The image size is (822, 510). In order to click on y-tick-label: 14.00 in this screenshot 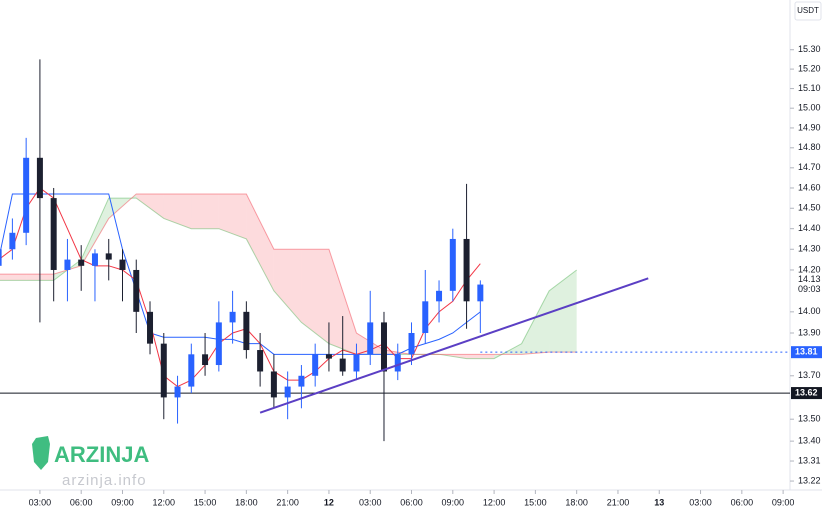, I will do `click(809, 311)`.